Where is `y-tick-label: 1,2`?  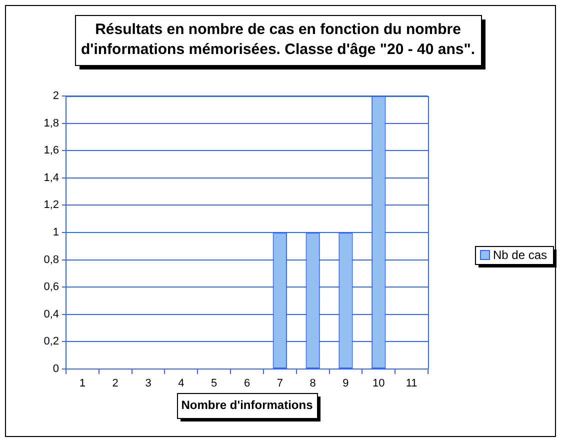
y-tick-label: 1,2 is located at coordinates (51, 205).